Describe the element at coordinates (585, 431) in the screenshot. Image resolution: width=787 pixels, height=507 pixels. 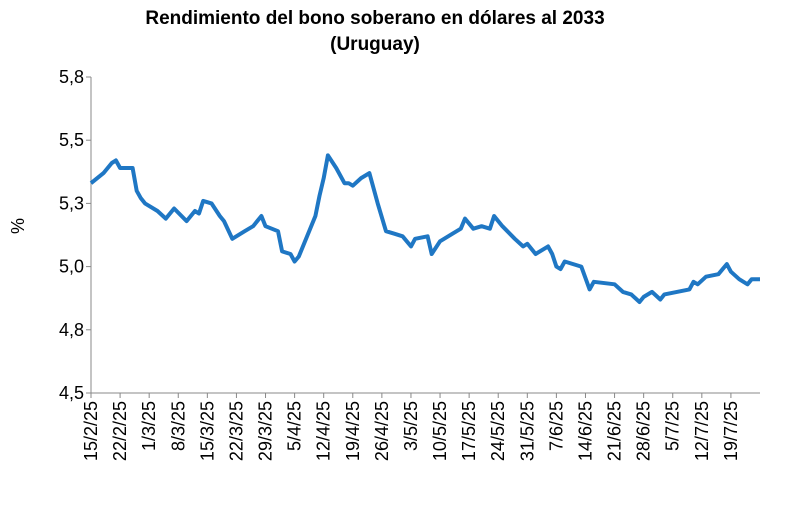
I see `x-tick-label: 14/6/25` at that location.